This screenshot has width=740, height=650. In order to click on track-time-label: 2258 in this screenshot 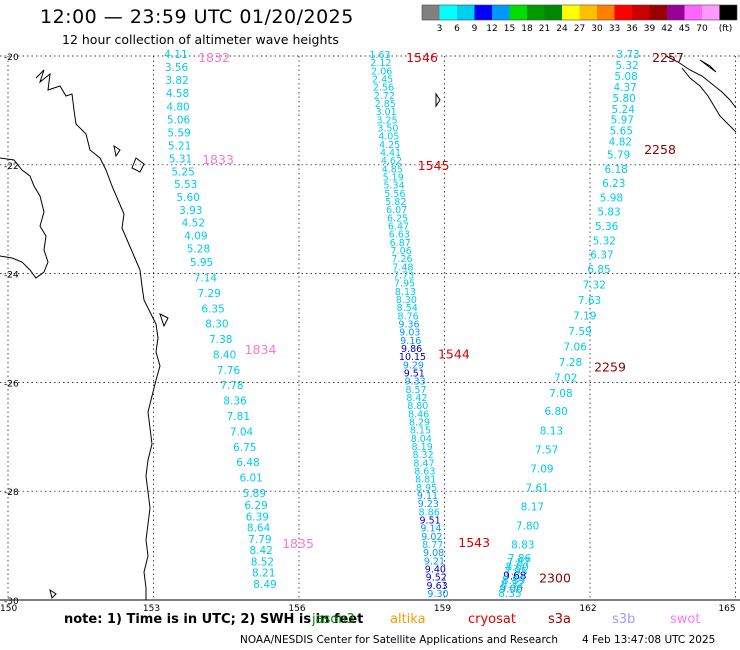, I will do `click(660, 149)`.